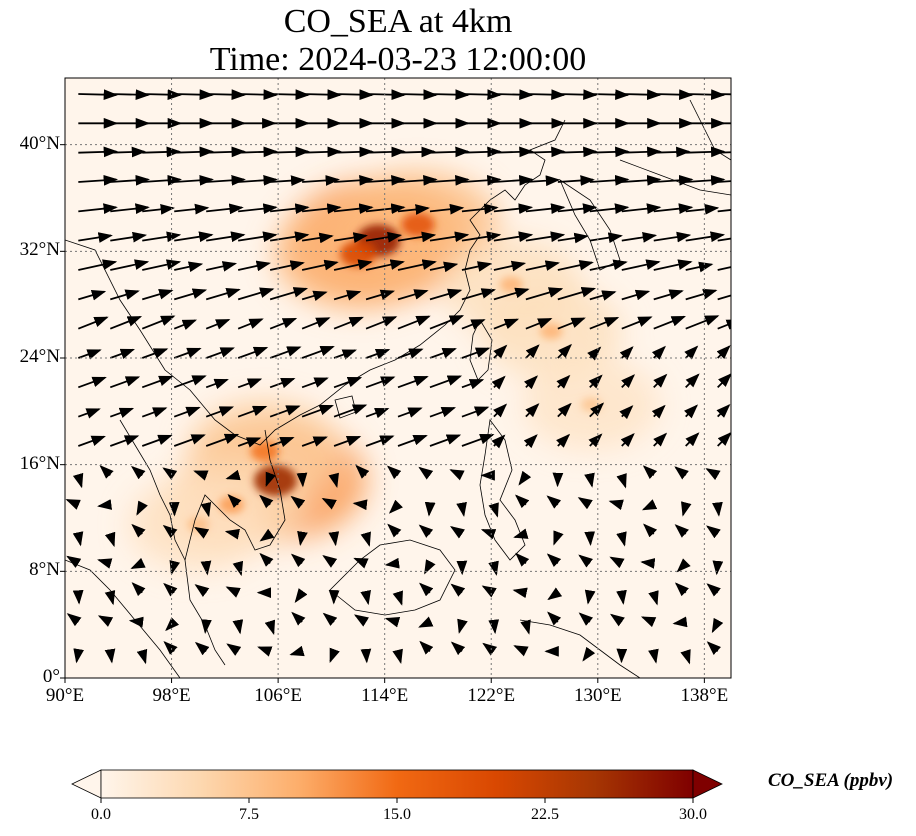 The height and width of the screenshot is (836, 916). I want to click on colorbar-extend-max, so click(707, 784).